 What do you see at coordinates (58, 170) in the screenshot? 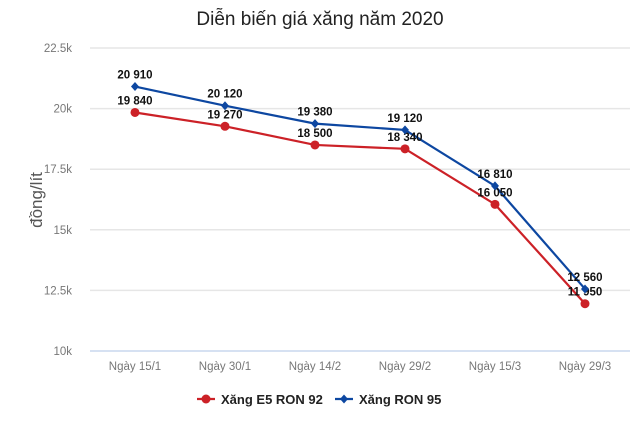
I see `y-tick-label: 17.5k` at bounding box center [58, 170].